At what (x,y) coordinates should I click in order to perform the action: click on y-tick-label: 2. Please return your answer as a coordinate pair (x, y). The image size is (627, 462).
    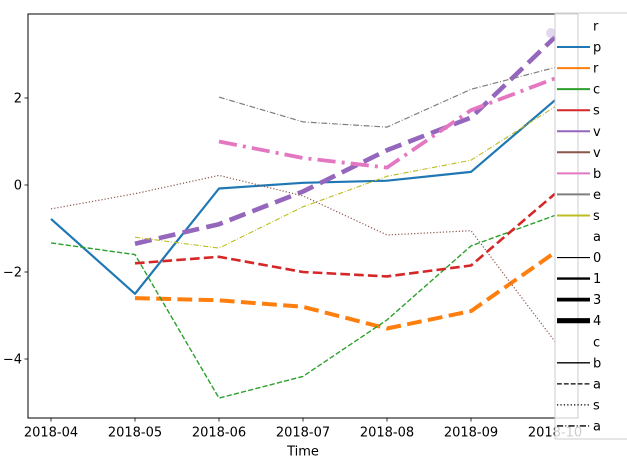
    Looking at the image, I should click on (18, 99).